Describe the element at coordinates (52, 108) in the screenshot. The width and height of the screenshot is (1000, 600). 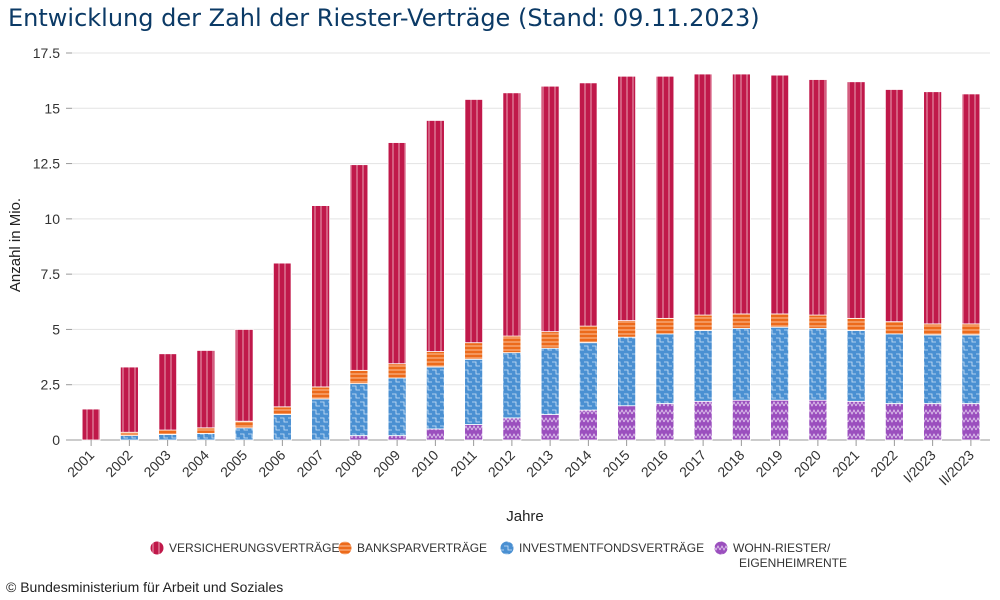
I see `y-tick-label: 15` at that location.